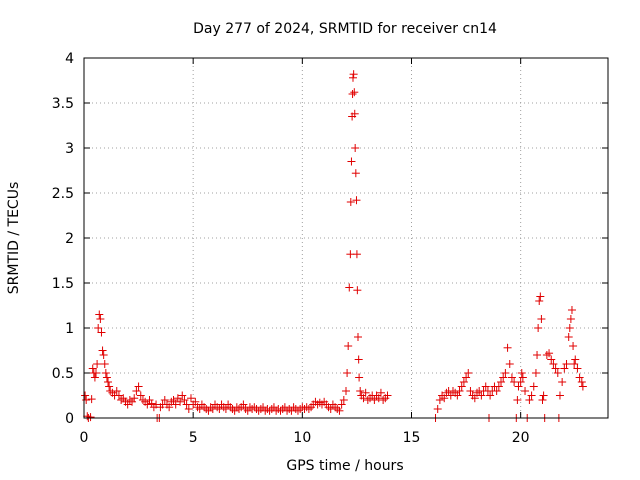 The height and width of the screenshot is (480, 640). What do you see at coordinates (193, 438) in the screenshot?
I see `x-tick-label: 5` at bounding box center [193, 438].